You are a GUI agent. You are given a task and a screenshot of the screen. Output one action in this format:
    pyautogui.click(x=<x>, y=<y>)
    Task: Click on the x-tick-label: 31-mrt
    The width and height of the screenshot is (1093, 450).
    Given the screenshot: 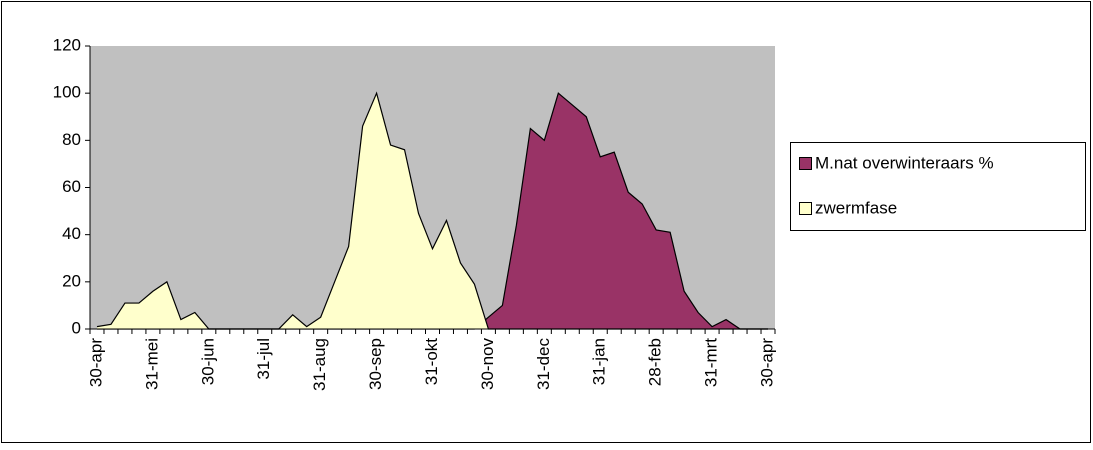 What is the action you would take?
    pyautogui.click(x=711, y=362)
    